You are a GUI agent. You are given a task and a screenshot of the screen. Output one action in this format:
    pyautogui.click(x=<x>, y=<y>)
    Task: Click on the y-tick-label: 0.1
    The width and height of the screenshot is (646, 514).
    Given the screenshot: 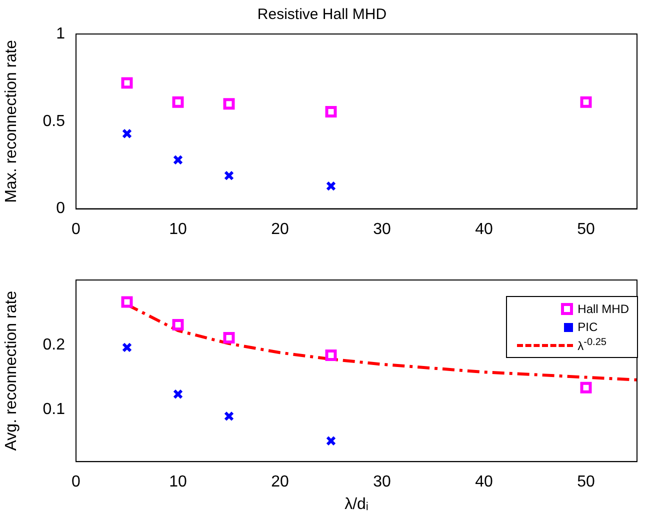 What is the action you would take?
    pyautogui.click(x=54, y=409)
    